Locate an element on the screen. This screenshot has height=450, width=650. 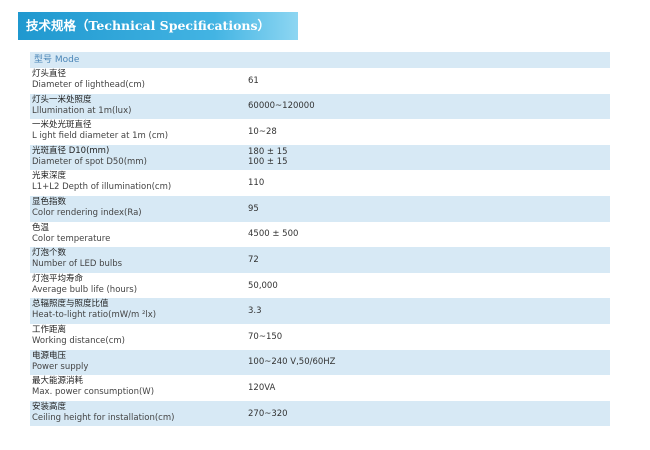
spec-value: 10~28 is located at coordinates (262, 131).